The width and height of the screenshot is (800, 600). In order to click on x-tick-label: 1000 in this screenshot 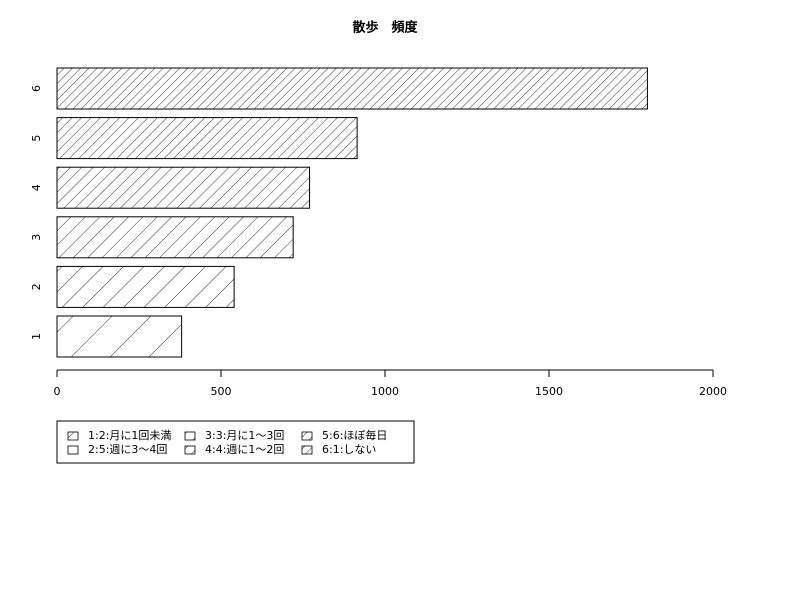, I will do `click(385, 391)`.